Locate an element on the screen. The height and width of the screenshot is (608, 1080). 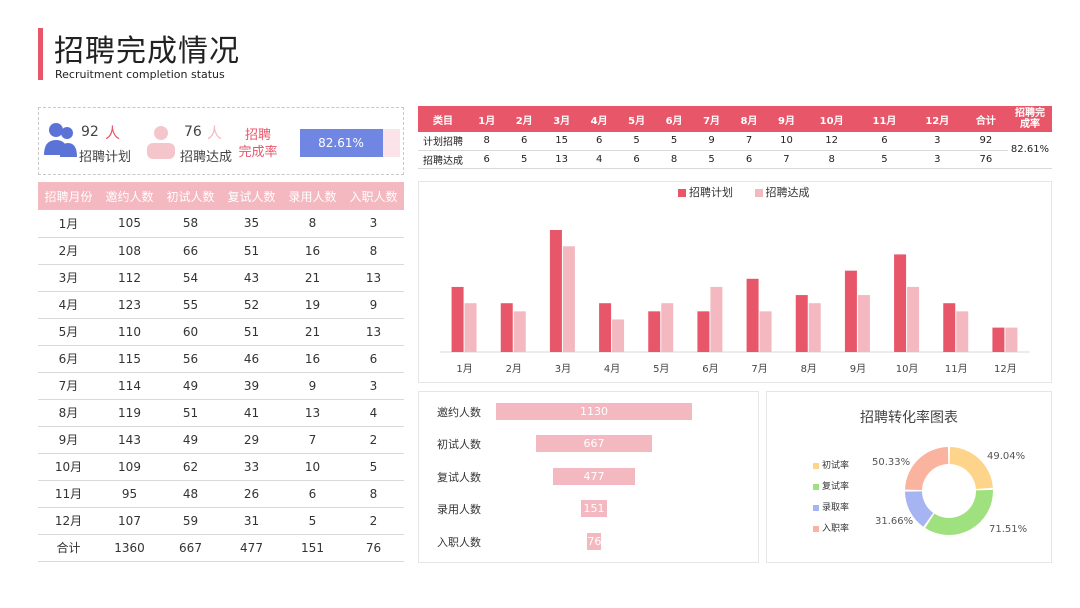
funnel-stage-label: 邀约人数 is located at coordinates (459, 412).